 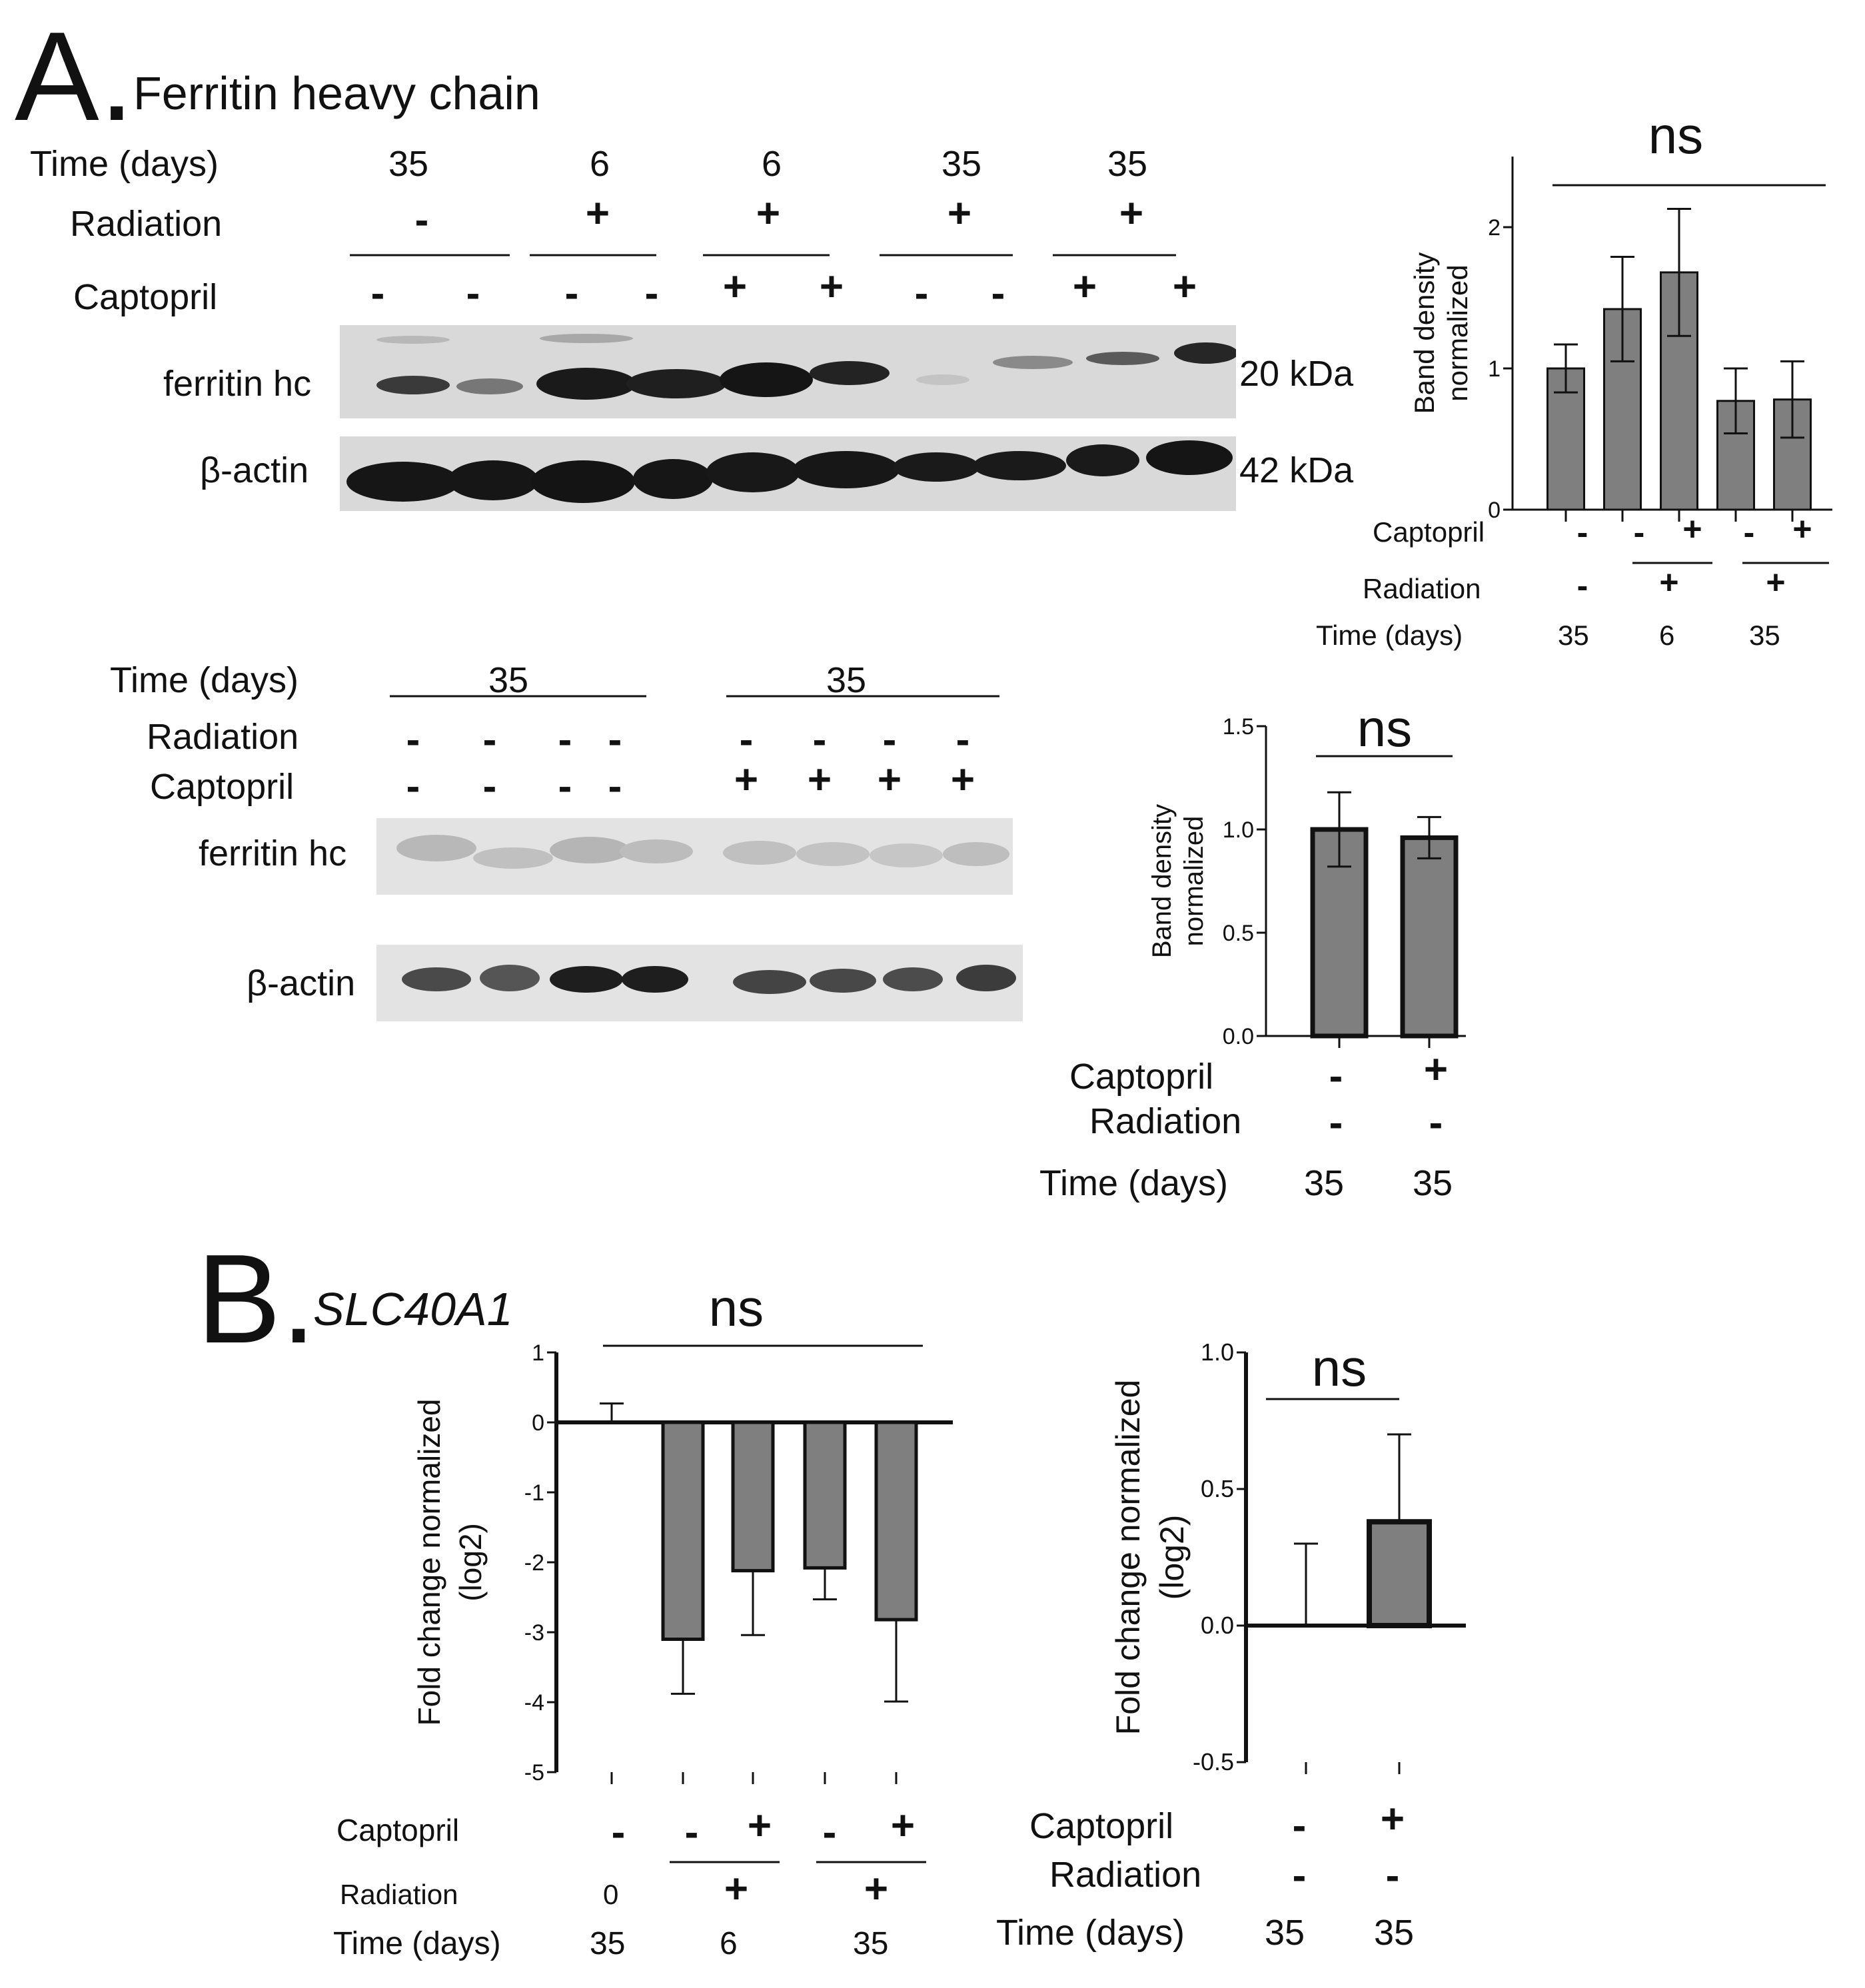 What do you see at coordinates (237, 384) in the screenshot?
I see `blot1-band-label: ferritin hc` at bounding box center [237, 384].